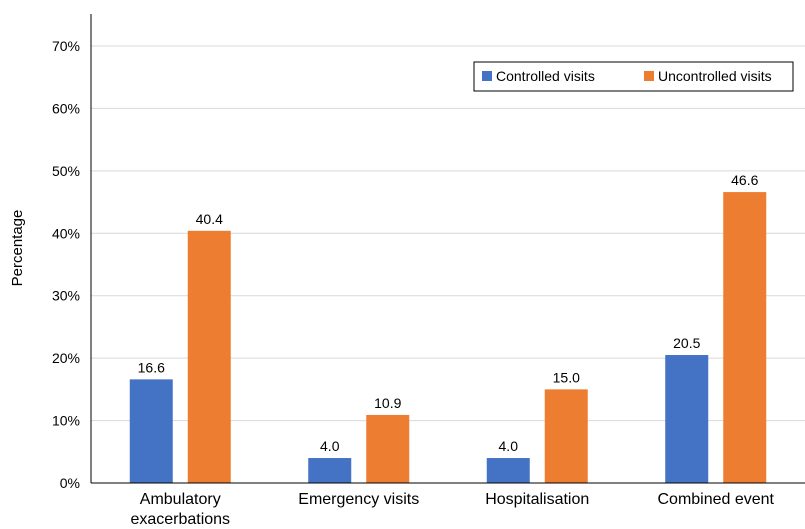 This screenshot has height=529, width=805. What do you see at coordinates (566, 377) in the screenshot?
I see `data-label: 15.0` at bounding box center [566, 377].